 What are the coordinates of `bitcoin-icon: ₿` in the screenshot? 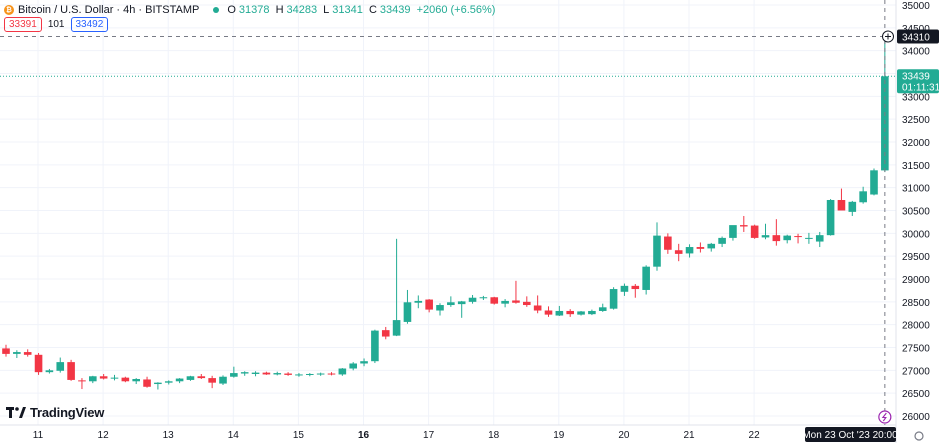 It's located at (9, 10).